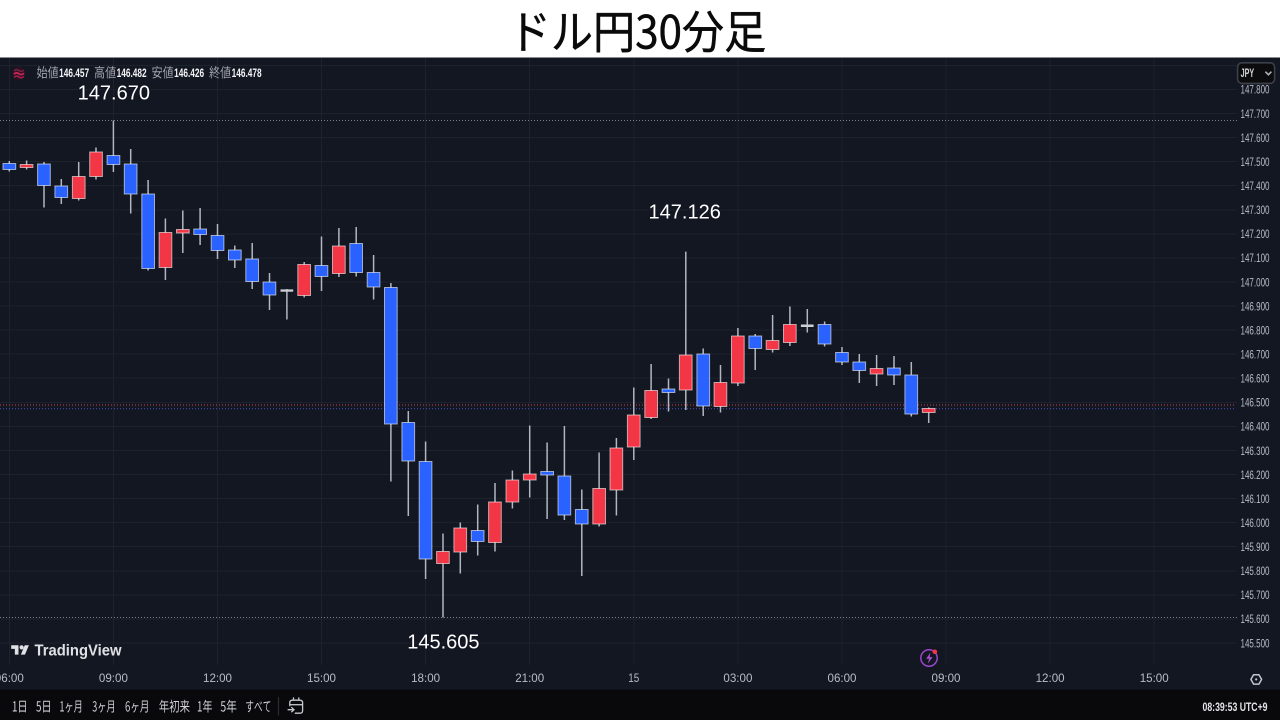 The width and height of the screenshot is (1280, 720). What do you see at coordinates (1255, 138) in the screenshot?
I see `svg-text: 147.600` at bounding box center [1255, 138].